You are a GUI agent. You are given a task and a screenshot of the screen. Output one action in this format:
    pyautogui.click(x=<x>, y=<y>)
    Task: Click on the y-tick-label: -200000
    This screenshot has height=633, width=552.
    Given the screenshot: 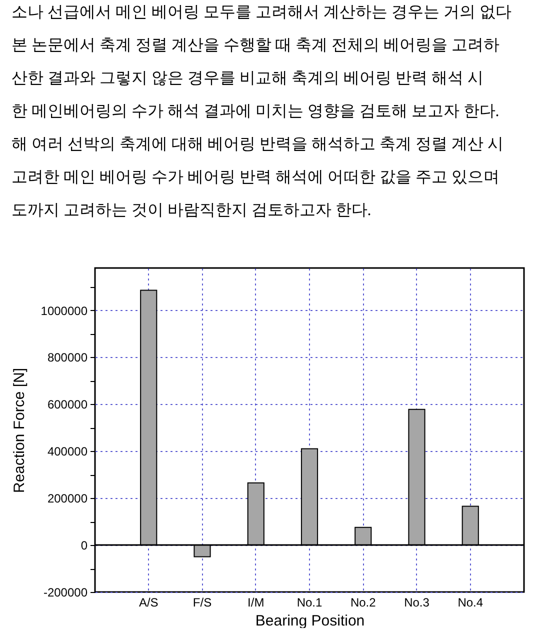 What is the action you would take?
    pyautogui.click(x=65, y=593)
    